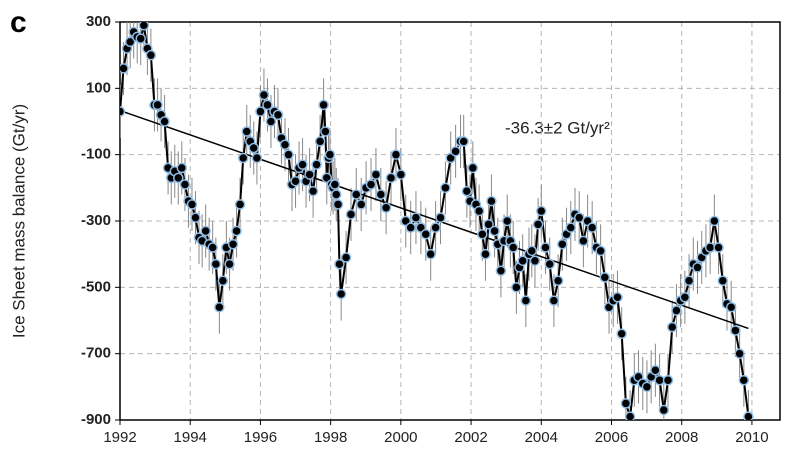 Image resolution: width=785 pixels, height=464 pixels. What do you see at coordinates (470, 437) in the screenshot?
I see `x-tick-label: 2002` at bounding box center [470, 437].